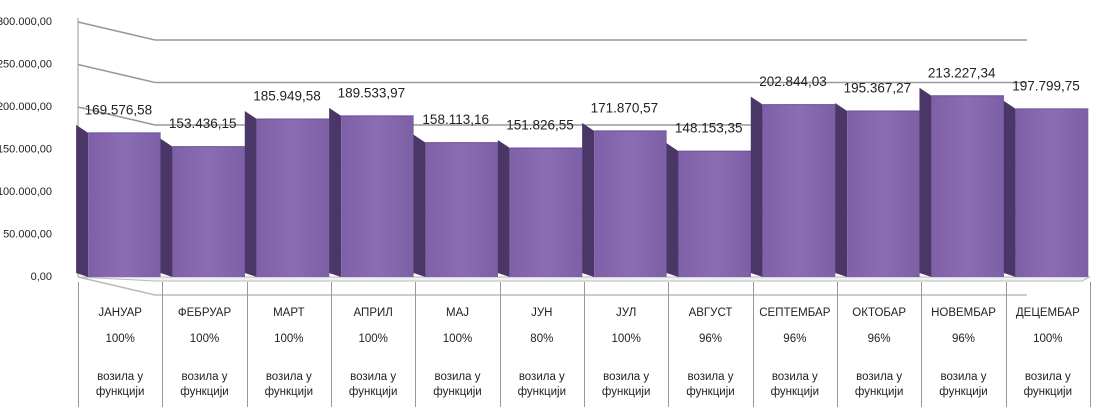 This screenshot has height=407, width=1099. What do you see at coordinates (26, 149) in the screenshot?
I see `y-tick-label: 150.000,00` at bounding box center [26, 149].